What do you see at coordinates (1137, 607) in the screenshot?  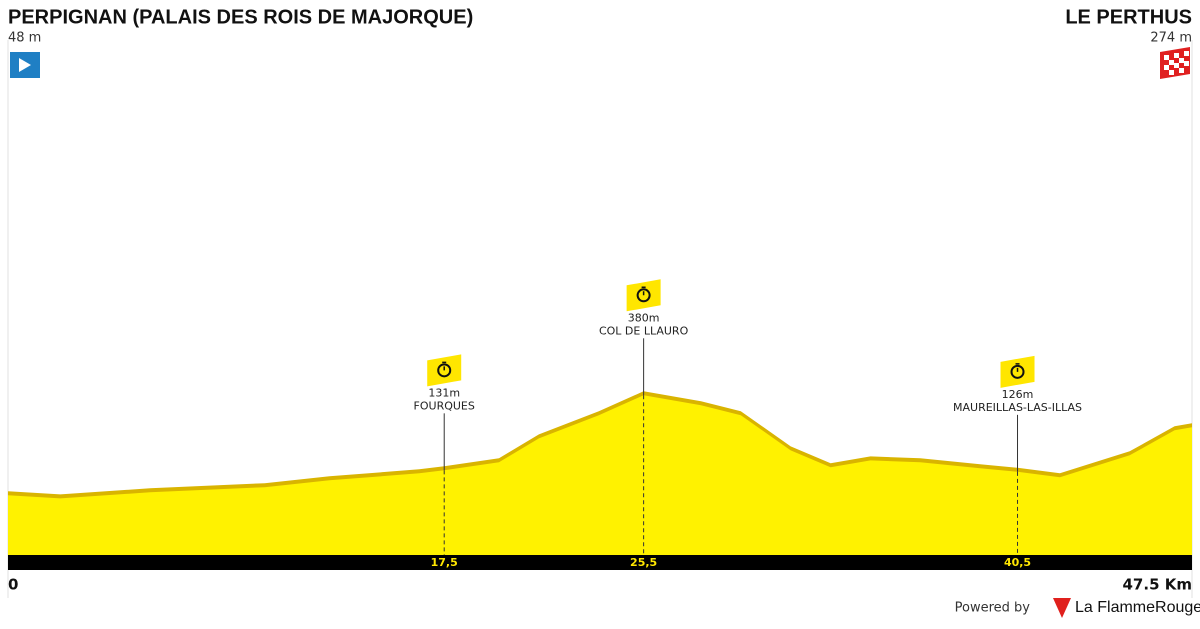 I see `brand-name: La FlammeRouge` at bounding box center [1137, 607].